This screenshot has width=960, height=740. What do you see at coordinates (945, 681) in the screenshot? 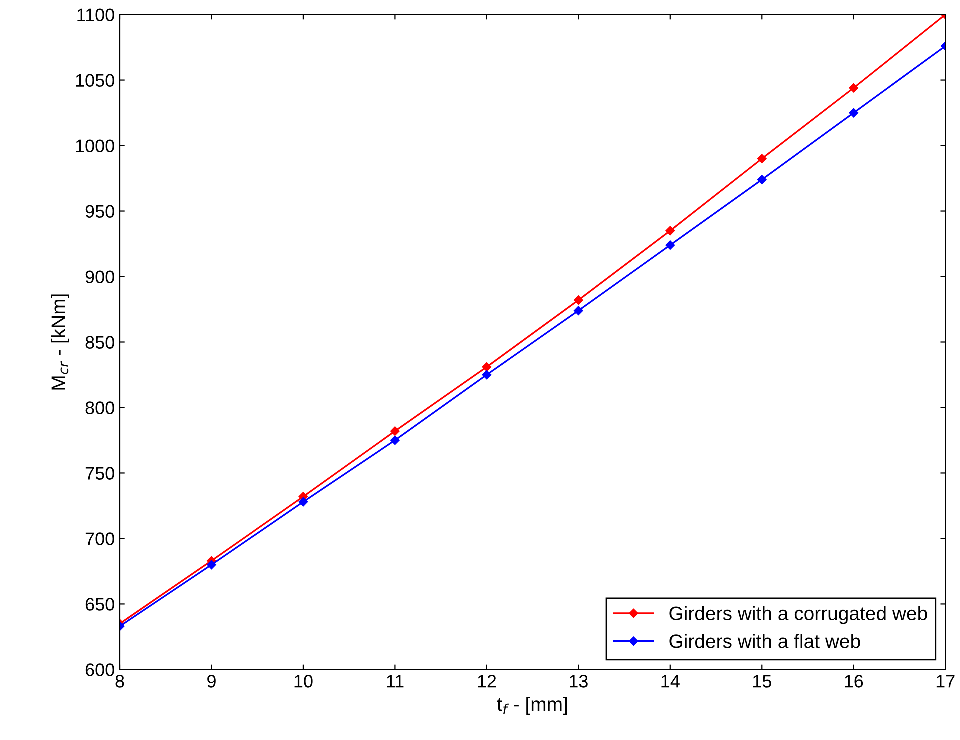
I see `x-tick-label: 17` at bounding box center [945, 681].